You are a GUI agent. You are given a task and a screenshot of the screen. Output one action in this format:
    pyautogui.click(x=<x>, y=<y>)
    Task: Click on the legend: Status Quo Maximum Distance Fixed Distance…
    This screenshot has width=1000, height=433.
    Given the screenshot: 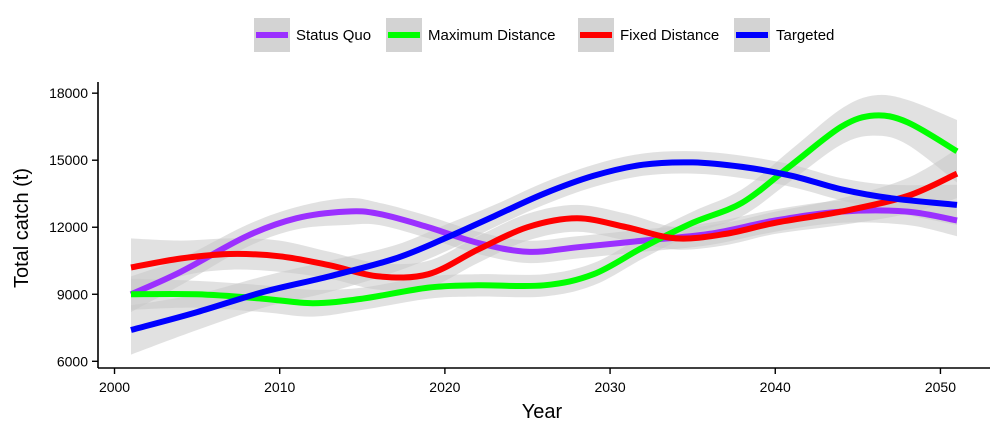 What is the action you would take?
    pyautogui.click(x=544, y=35)
    